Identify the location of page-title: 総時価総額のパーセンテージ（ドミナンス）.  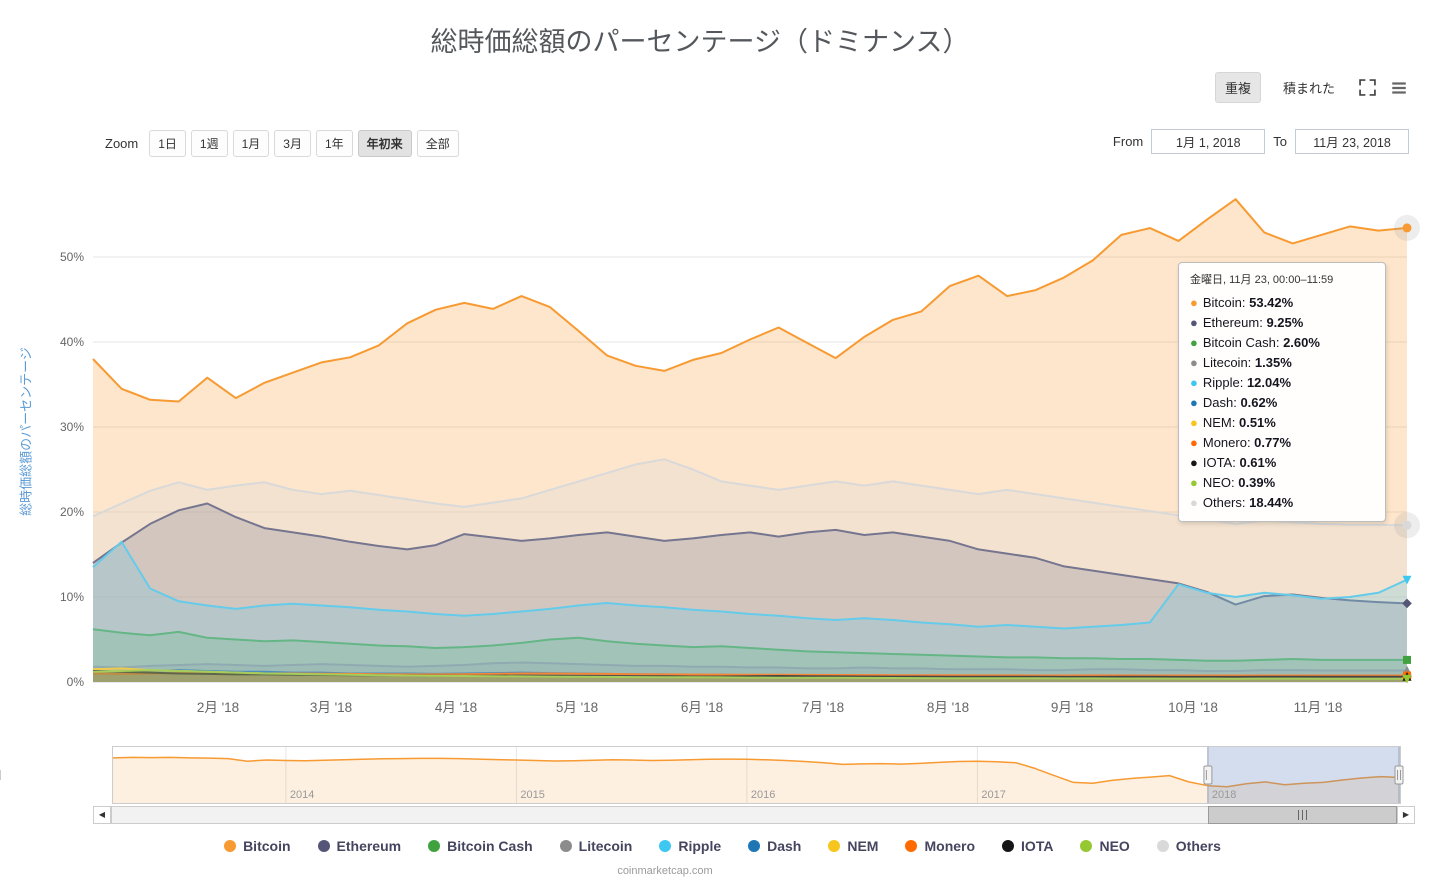
(700, 42).